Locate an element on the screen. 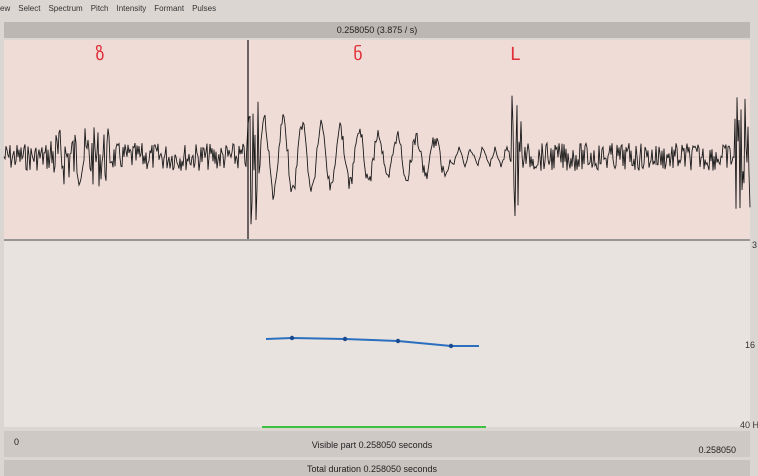  window-bar-text: 0.258050 (3.875 / s) is located at coordinates (377, 30).